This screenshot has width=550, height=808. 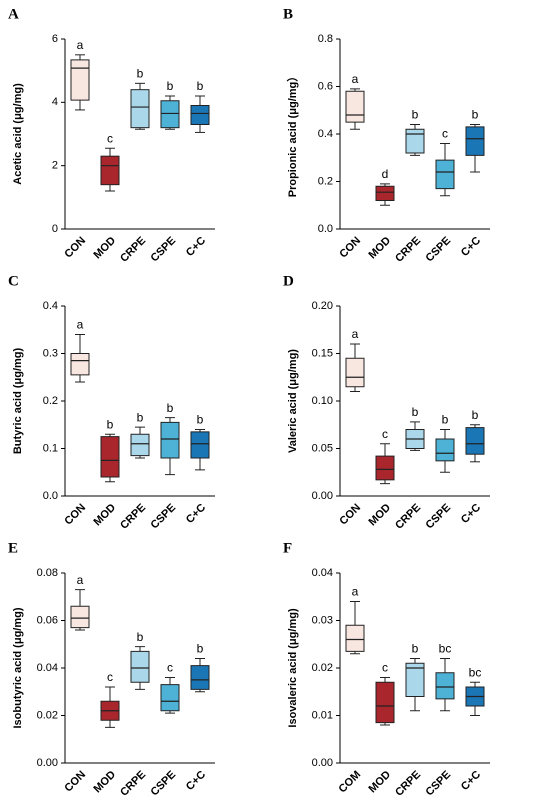 What do you see at coordinates (47, 620) in the screenshot?
I see `y-tick-label: 0.06` at bounding box center [47, 620].